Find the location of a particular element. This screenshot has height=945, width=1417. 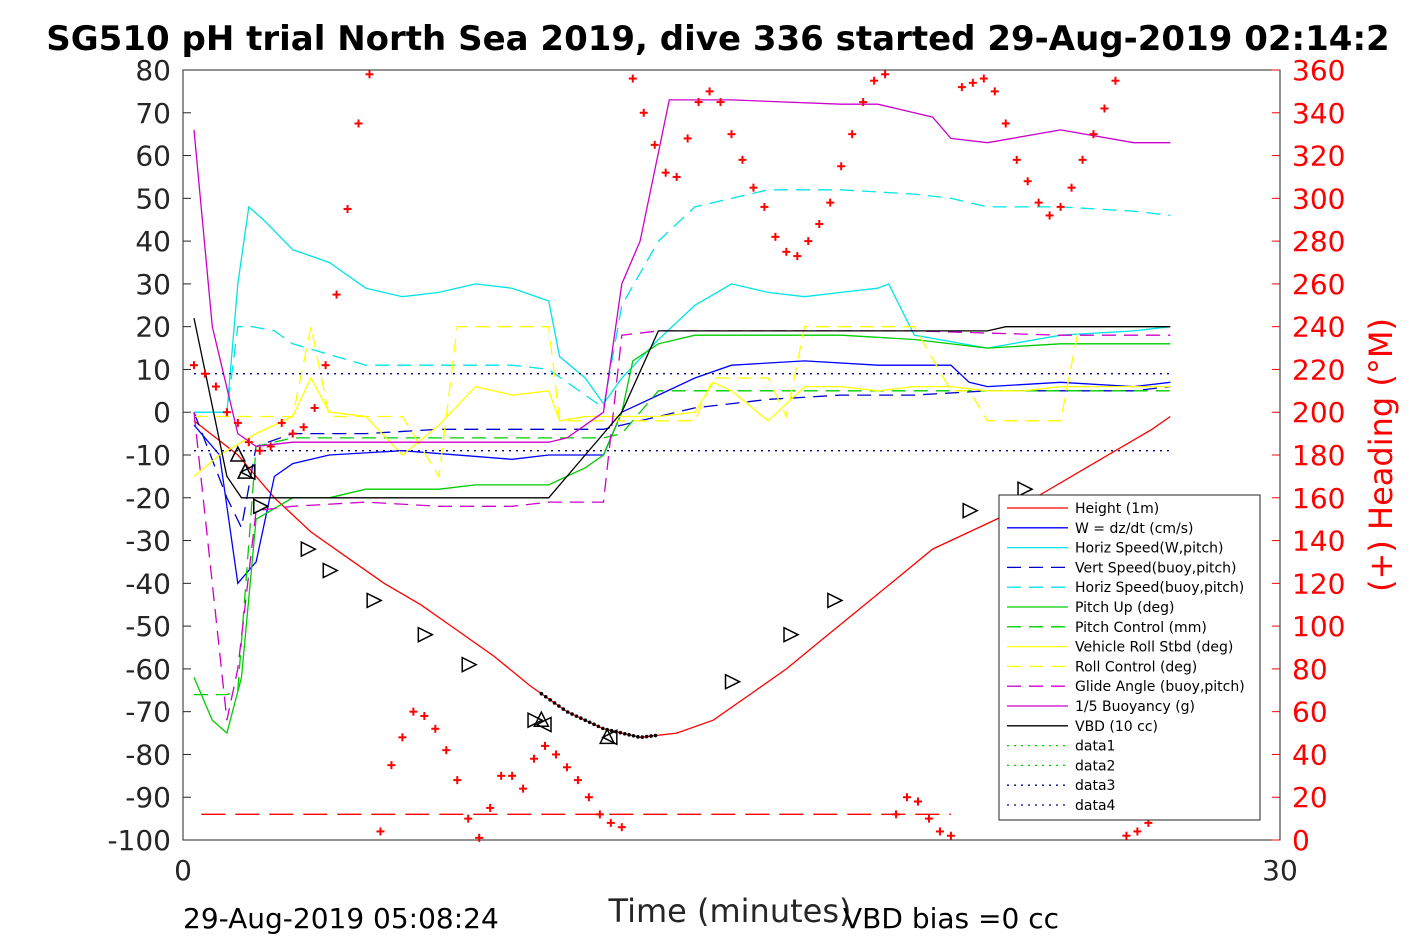

triangle-marker-left is located at coordinates (609, 737).